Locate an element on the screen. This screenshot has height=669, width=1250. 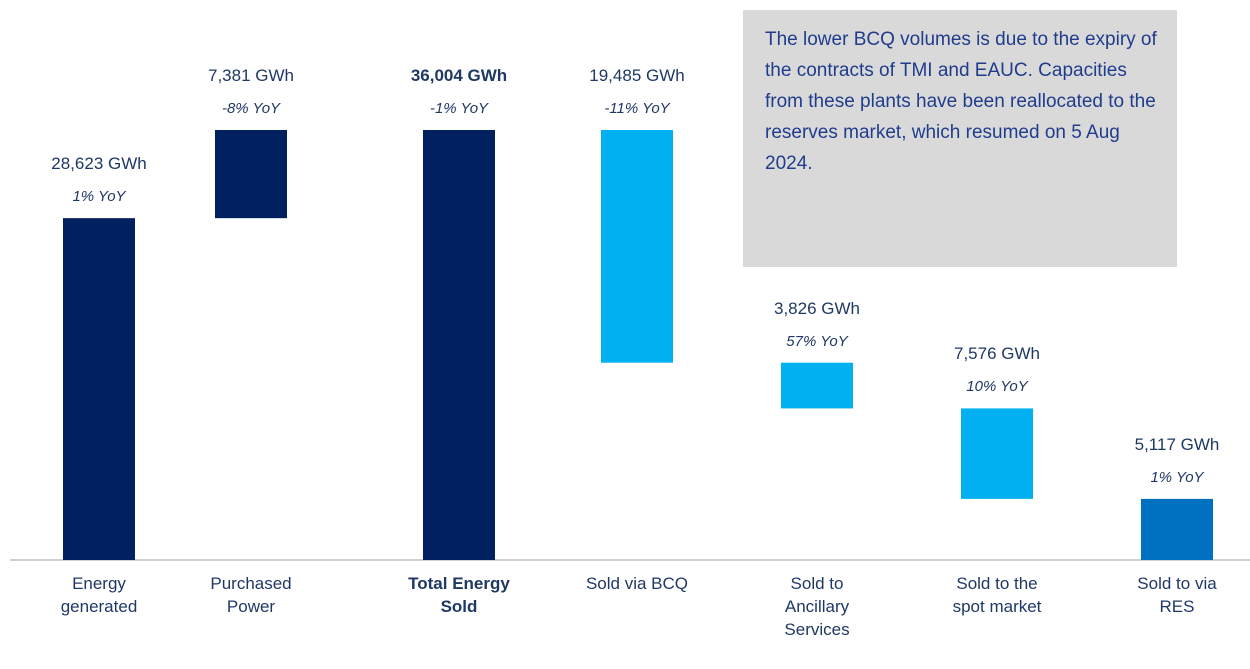
yoy-label: 10% YoY is located at coordinates (997, 387).